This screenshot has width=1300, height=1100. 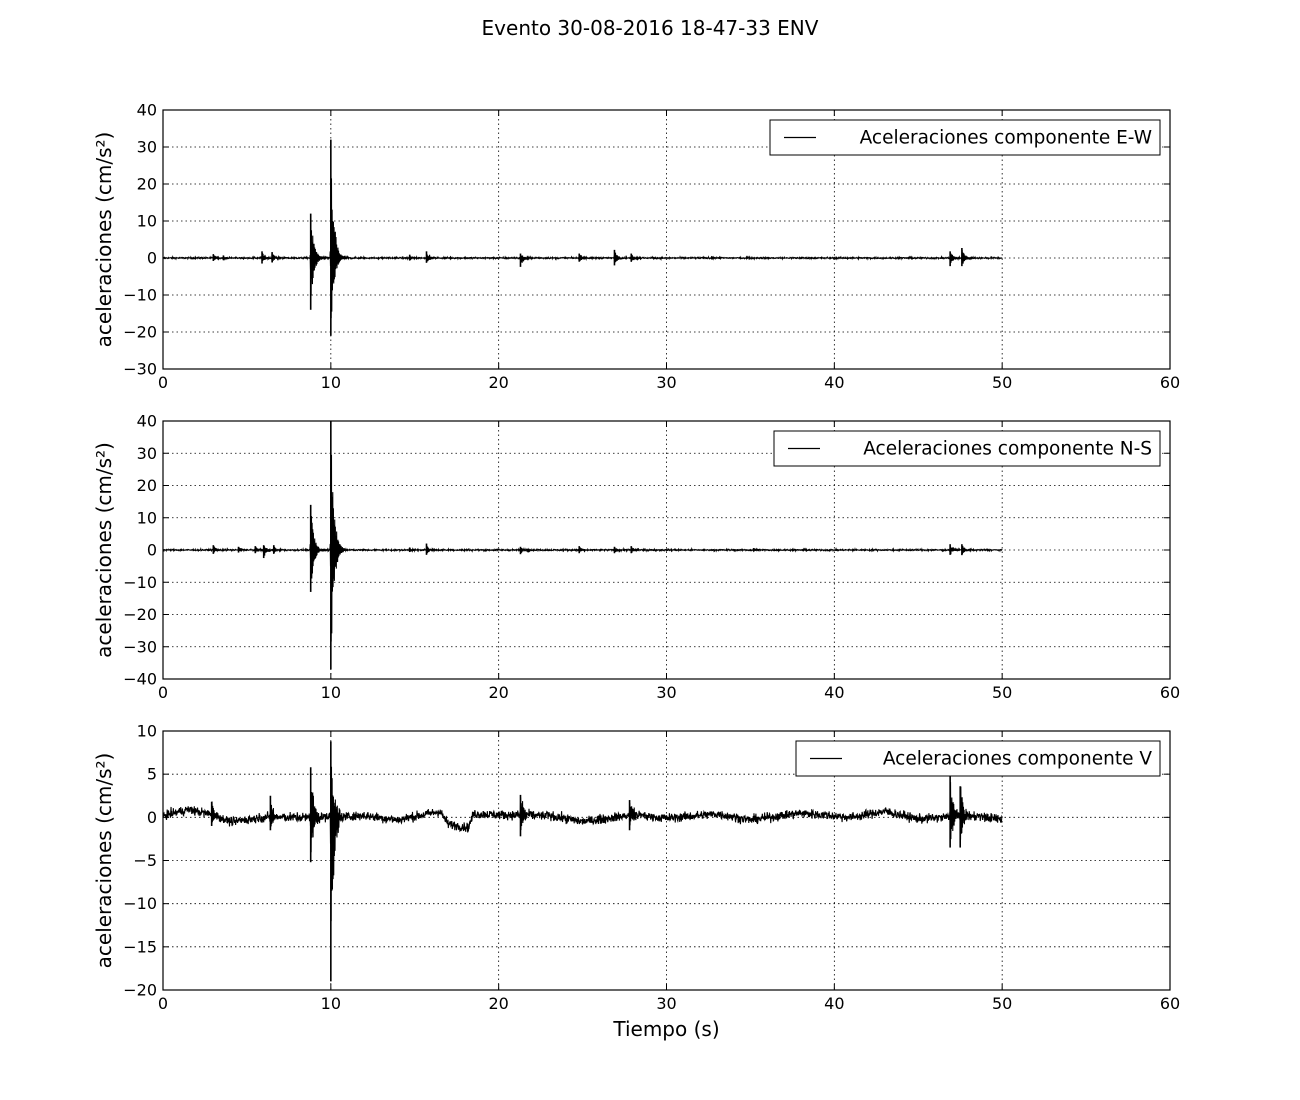 What do you see at coordinates (145, 860) in the screenshot?
I see `y-tick-label: −5` at bounding box center [145, 860].